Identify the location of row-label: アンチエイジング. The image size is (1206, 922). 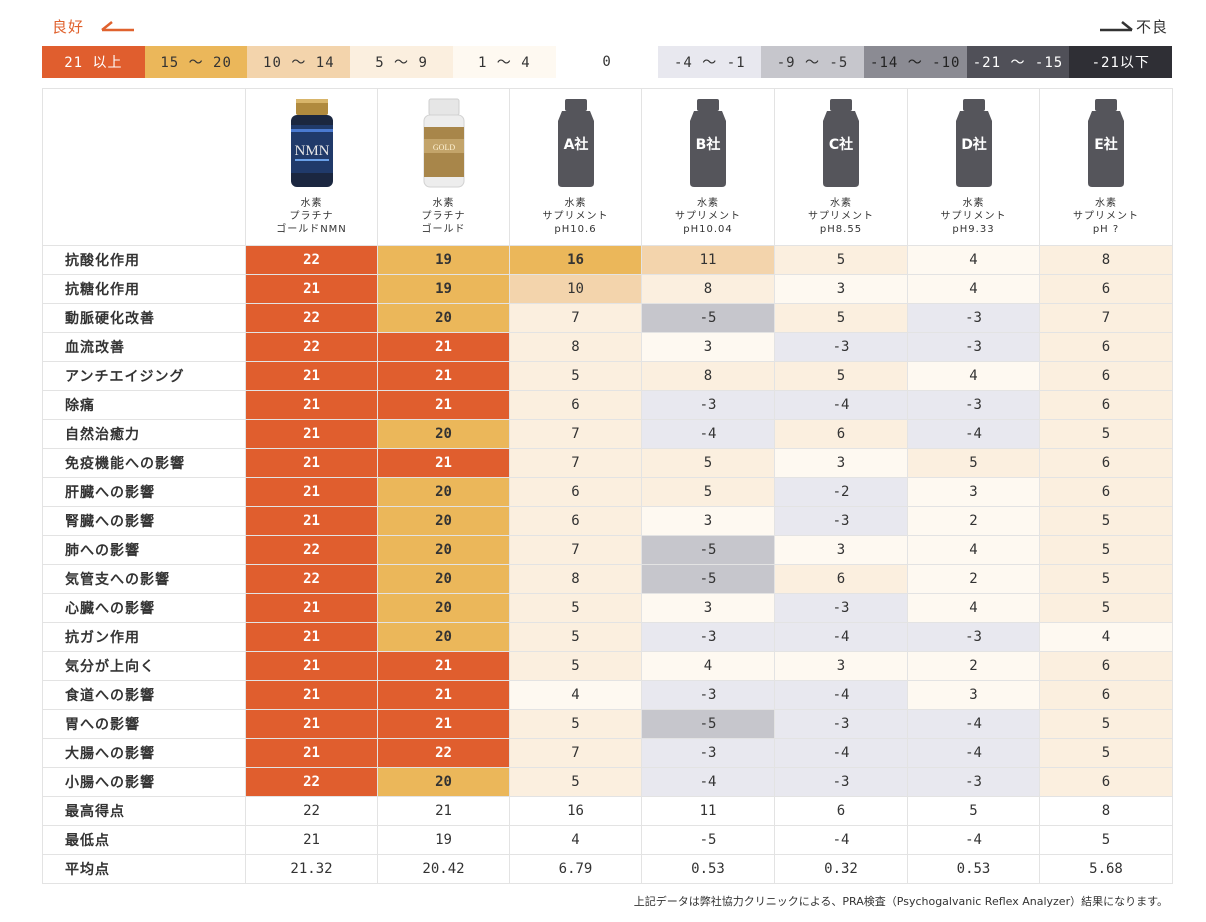
(144, 376).